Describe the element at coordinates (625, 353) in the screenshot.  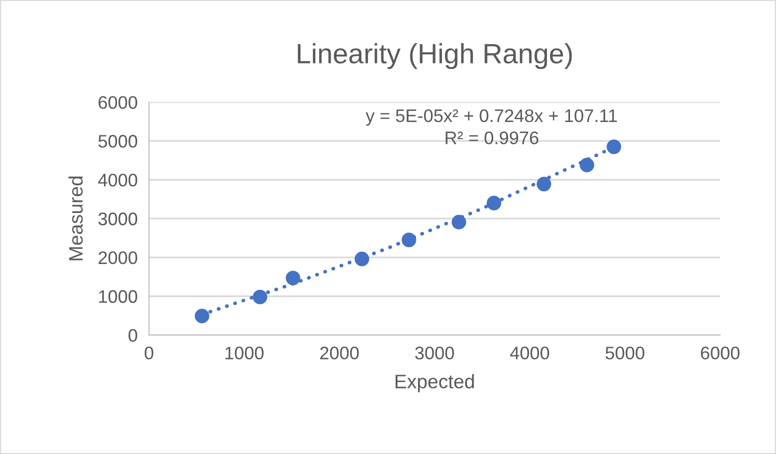
I see `x-tick-label: 5000` at that location.